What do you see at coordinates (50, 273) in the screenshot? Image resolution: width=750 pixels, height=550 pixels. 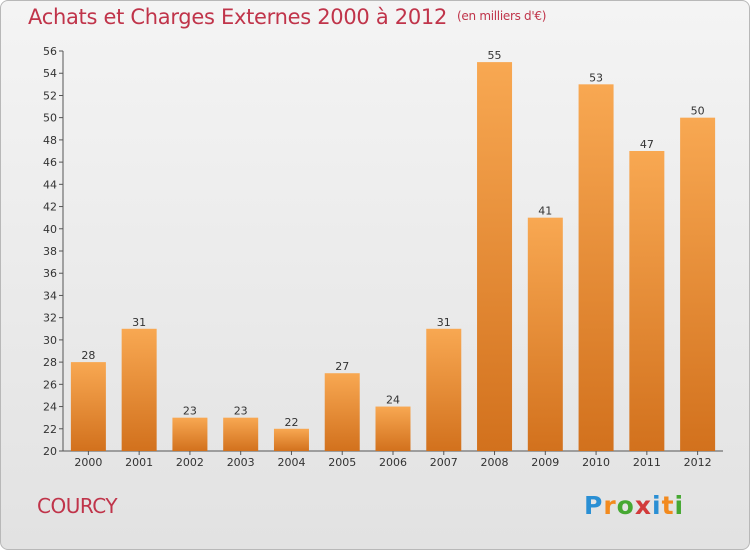 I see `y-tick-label: 36` at bounding box center [50, 273].